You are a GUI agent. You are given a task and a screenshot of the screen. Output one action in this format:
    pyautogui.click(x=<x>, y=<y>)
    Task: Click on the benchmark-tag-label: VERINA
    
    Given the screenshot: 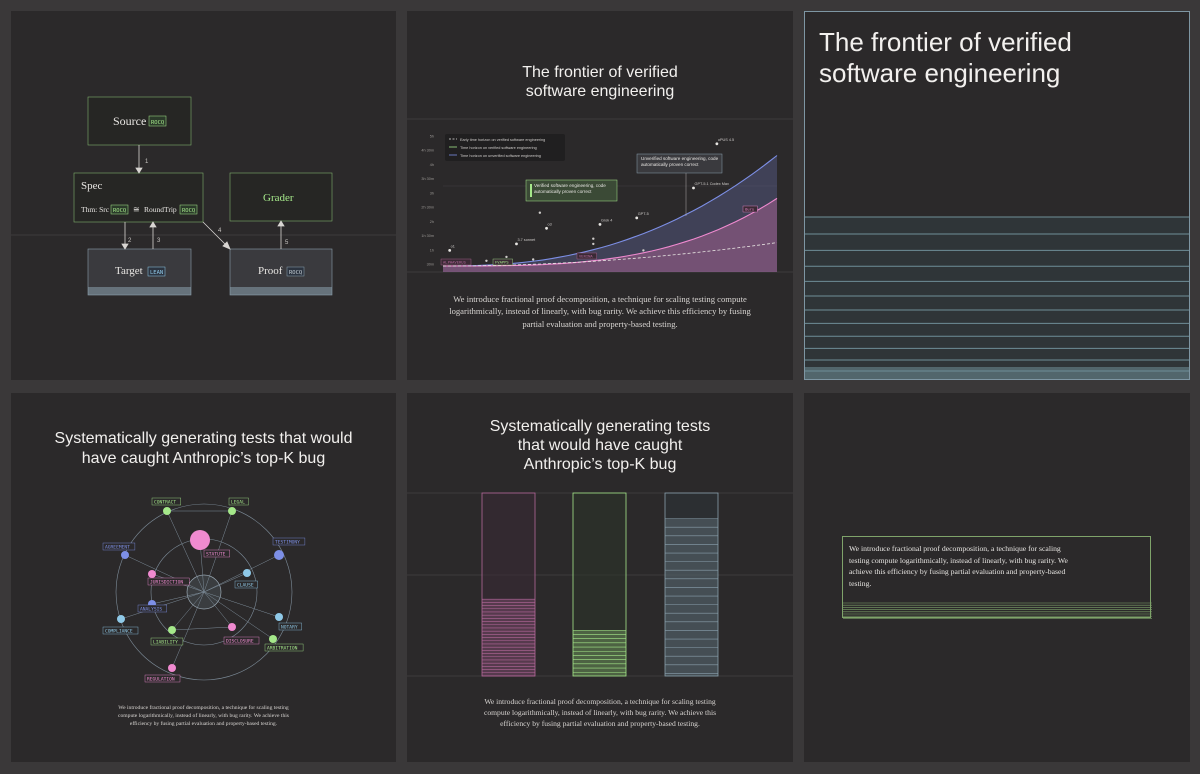 What is the action you would take?
    pyautogui.click(x=586, y=256)
    